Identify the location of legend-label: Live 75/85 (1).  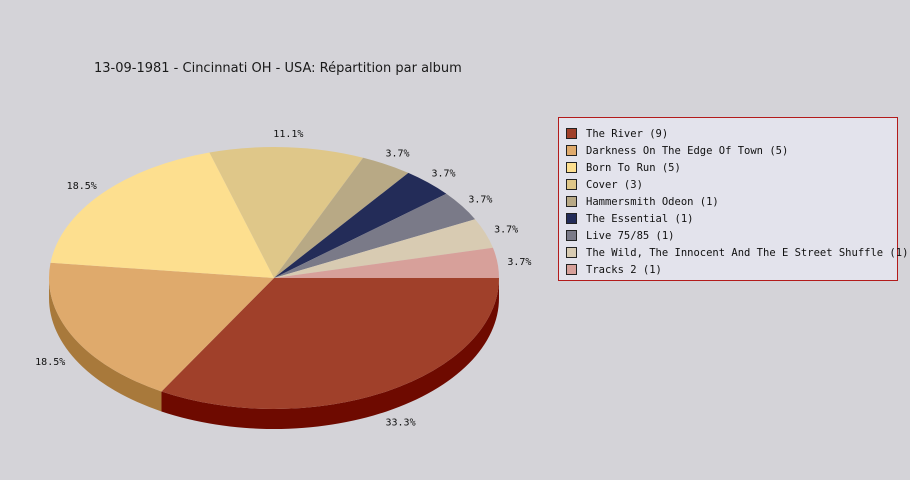
(630, 235).